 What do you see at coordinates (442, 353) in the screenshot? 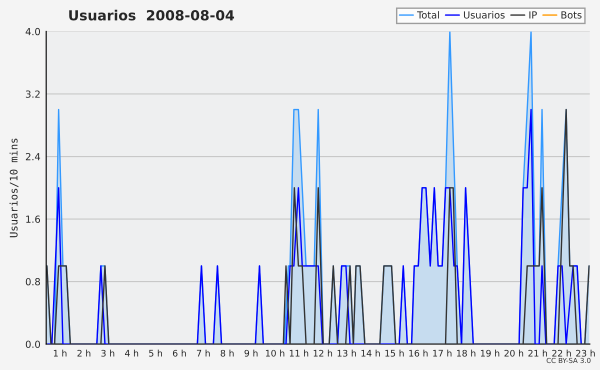
I see `x-tick-label: 17 h` at bounding box center [442, 353].